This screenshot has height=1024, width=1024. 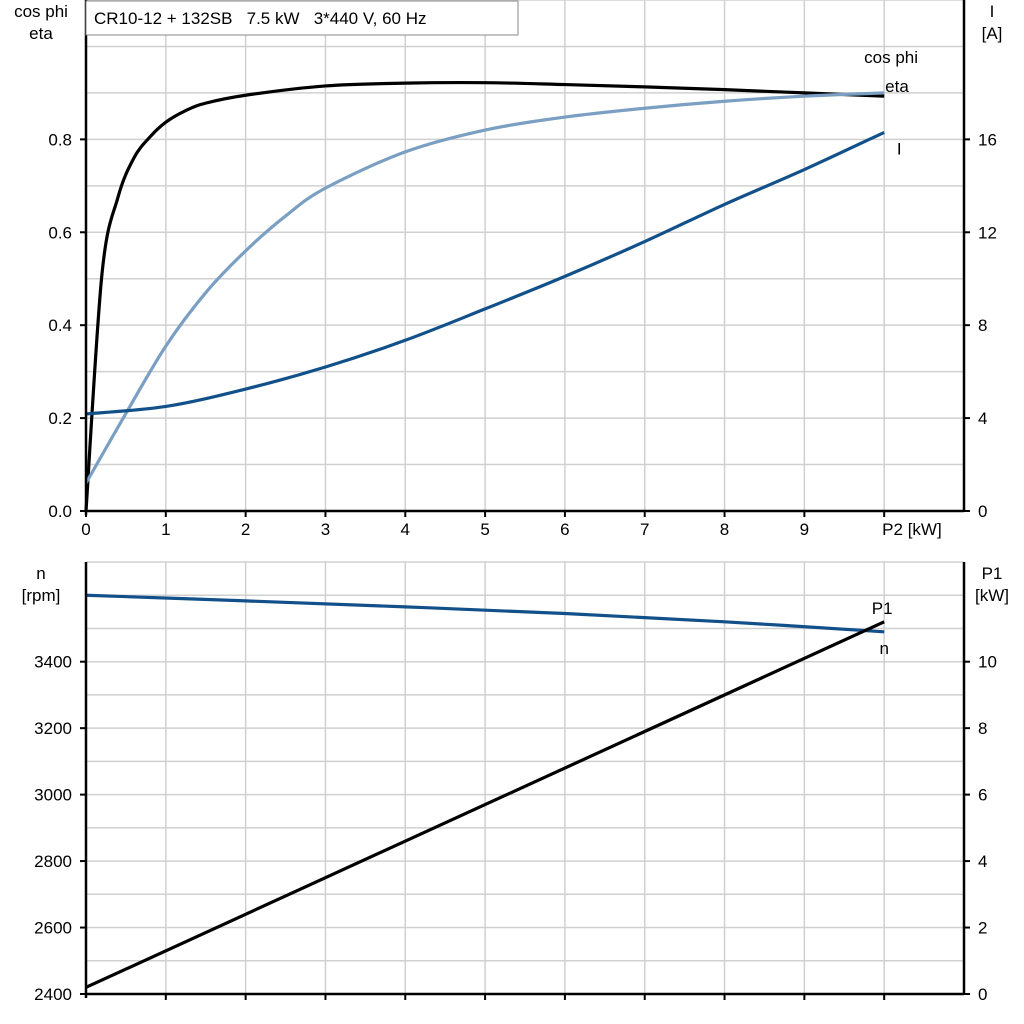 I want to click on title-box, so click(x=302, y=18).